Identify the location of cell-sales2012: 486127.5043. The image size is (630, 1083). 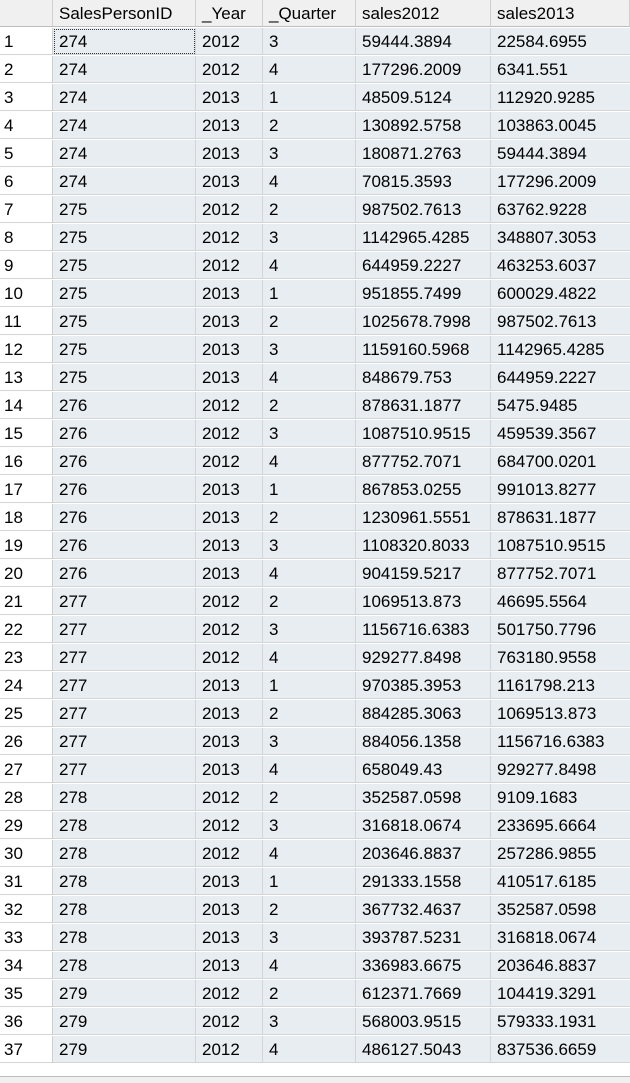
(423, 1049).